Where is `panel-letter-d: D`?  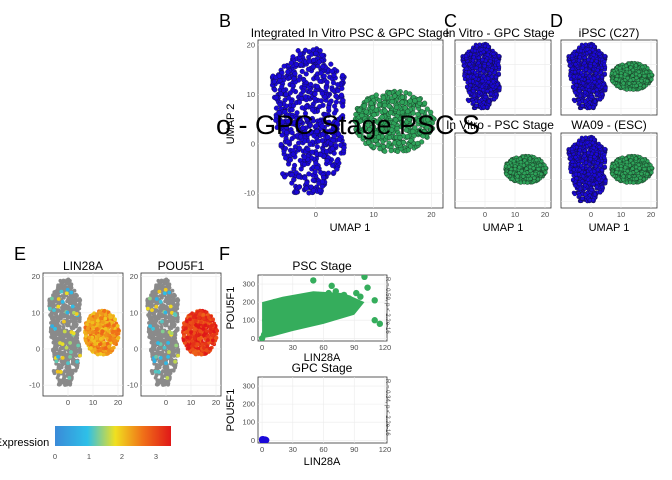 panel-letter-d: D is located at coordinates (556, 21).